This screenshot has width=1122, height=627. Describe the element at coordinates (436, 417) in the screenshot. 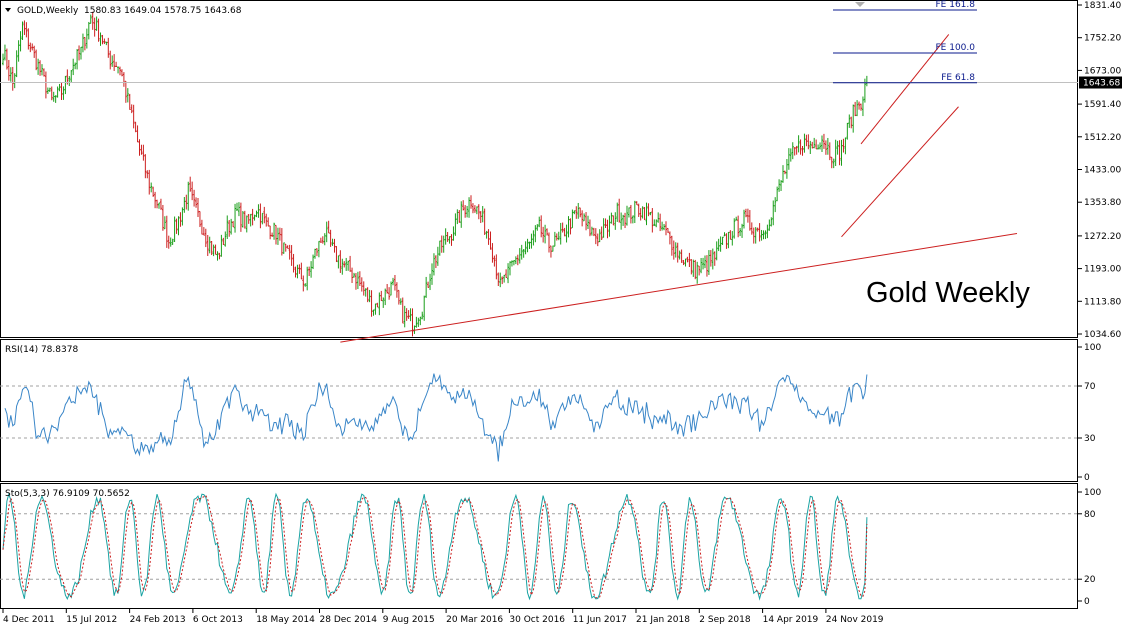

I see `rsi-line` at that location.